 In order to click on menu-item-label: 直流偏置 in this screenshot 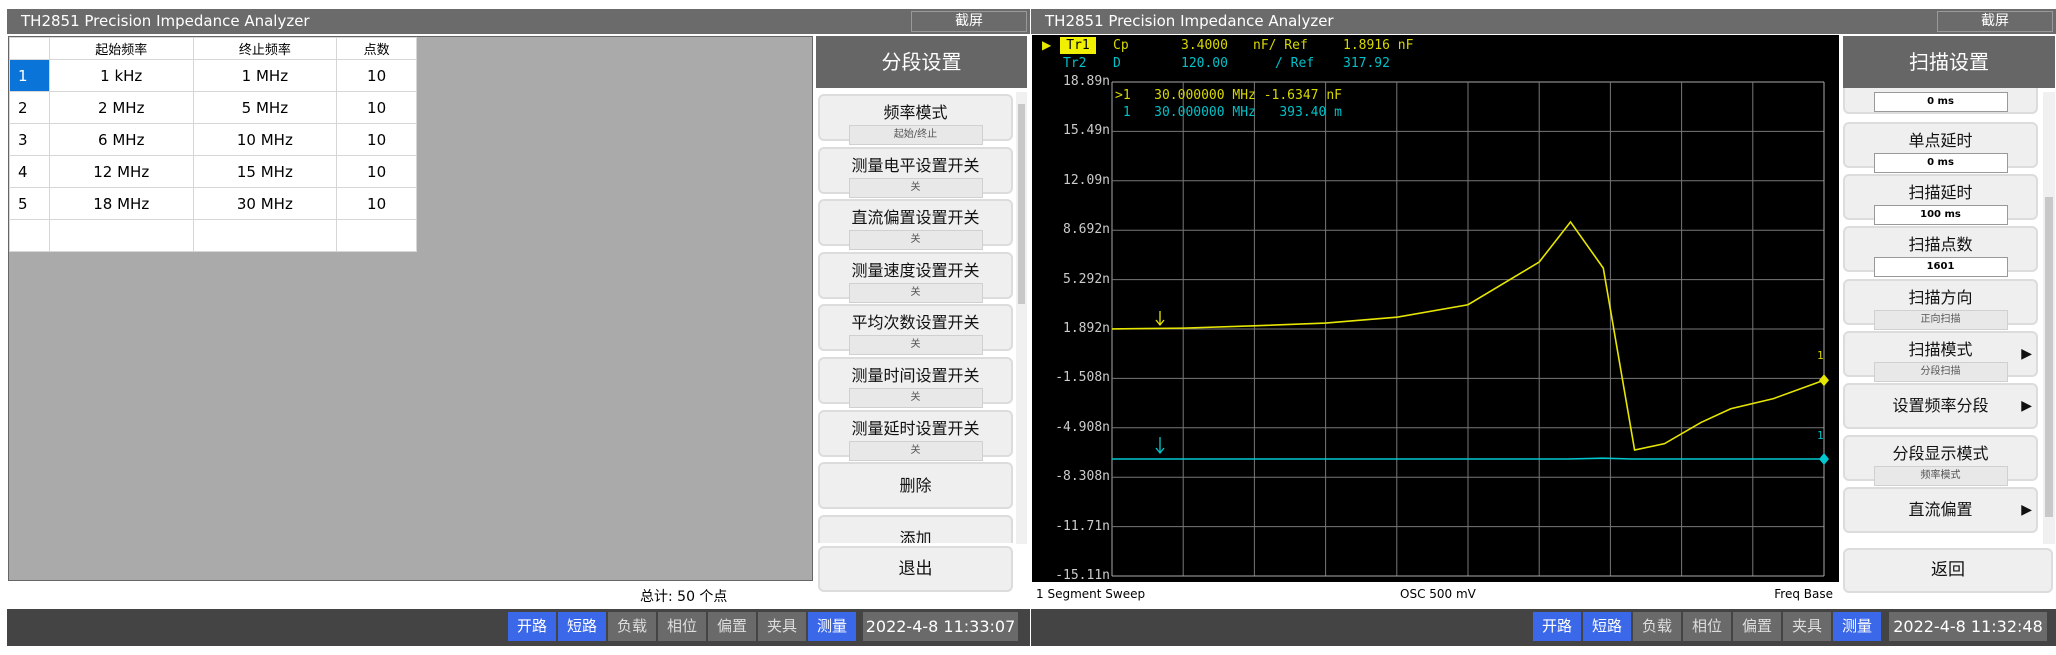, I will do `click(1940, 510)`.